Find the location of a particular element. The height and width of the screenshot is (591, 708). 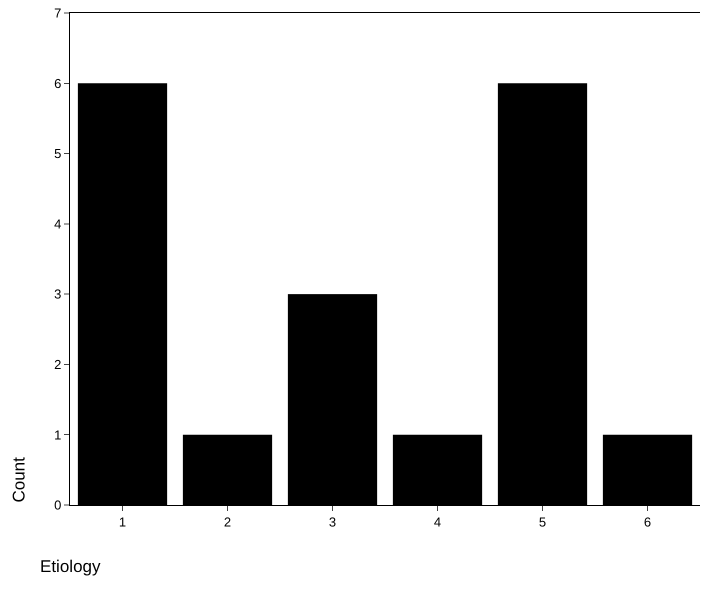

x-tick-label: 2 is located at coordinates (228, 522).